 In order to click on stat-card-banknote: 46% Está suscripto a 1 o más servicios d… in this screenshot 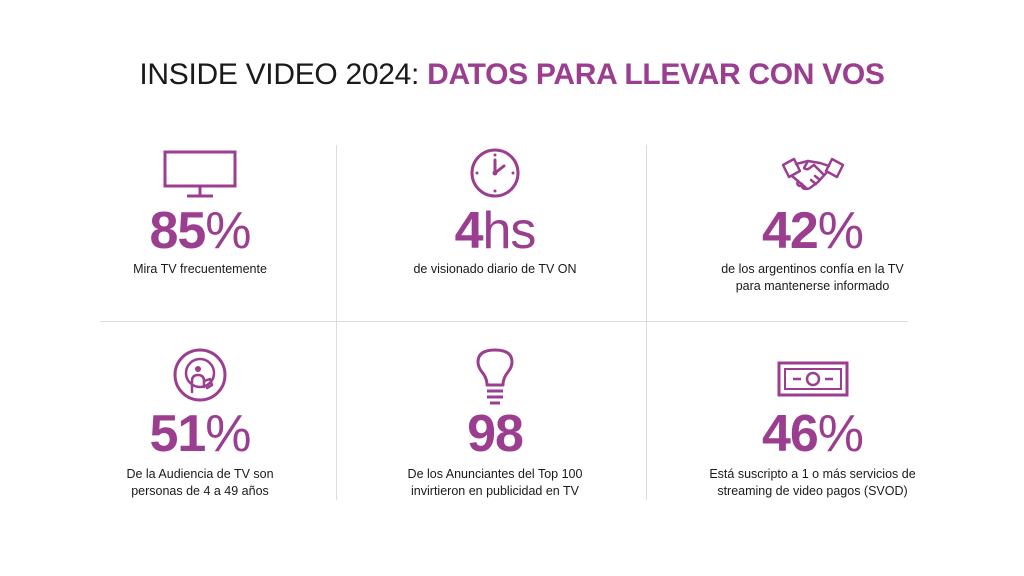, I will do `click(812, 428)`.